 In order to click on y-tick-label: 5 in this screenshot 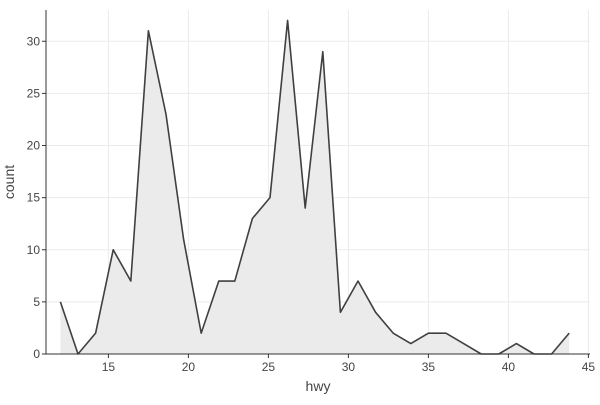, I will do `click(36, 302)`.